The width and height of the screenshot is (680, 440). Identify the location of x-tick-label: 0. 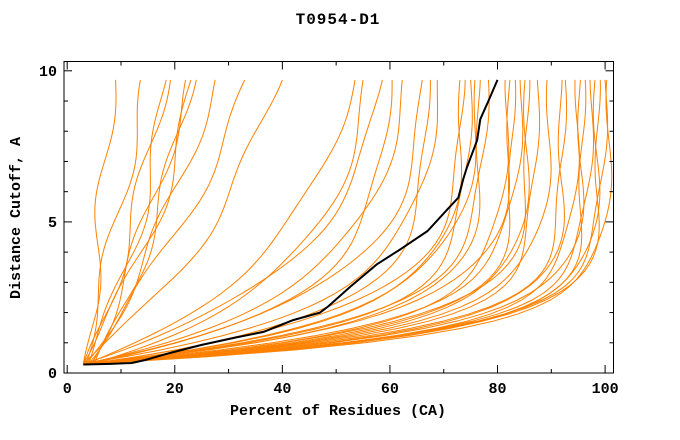
(67, 389).